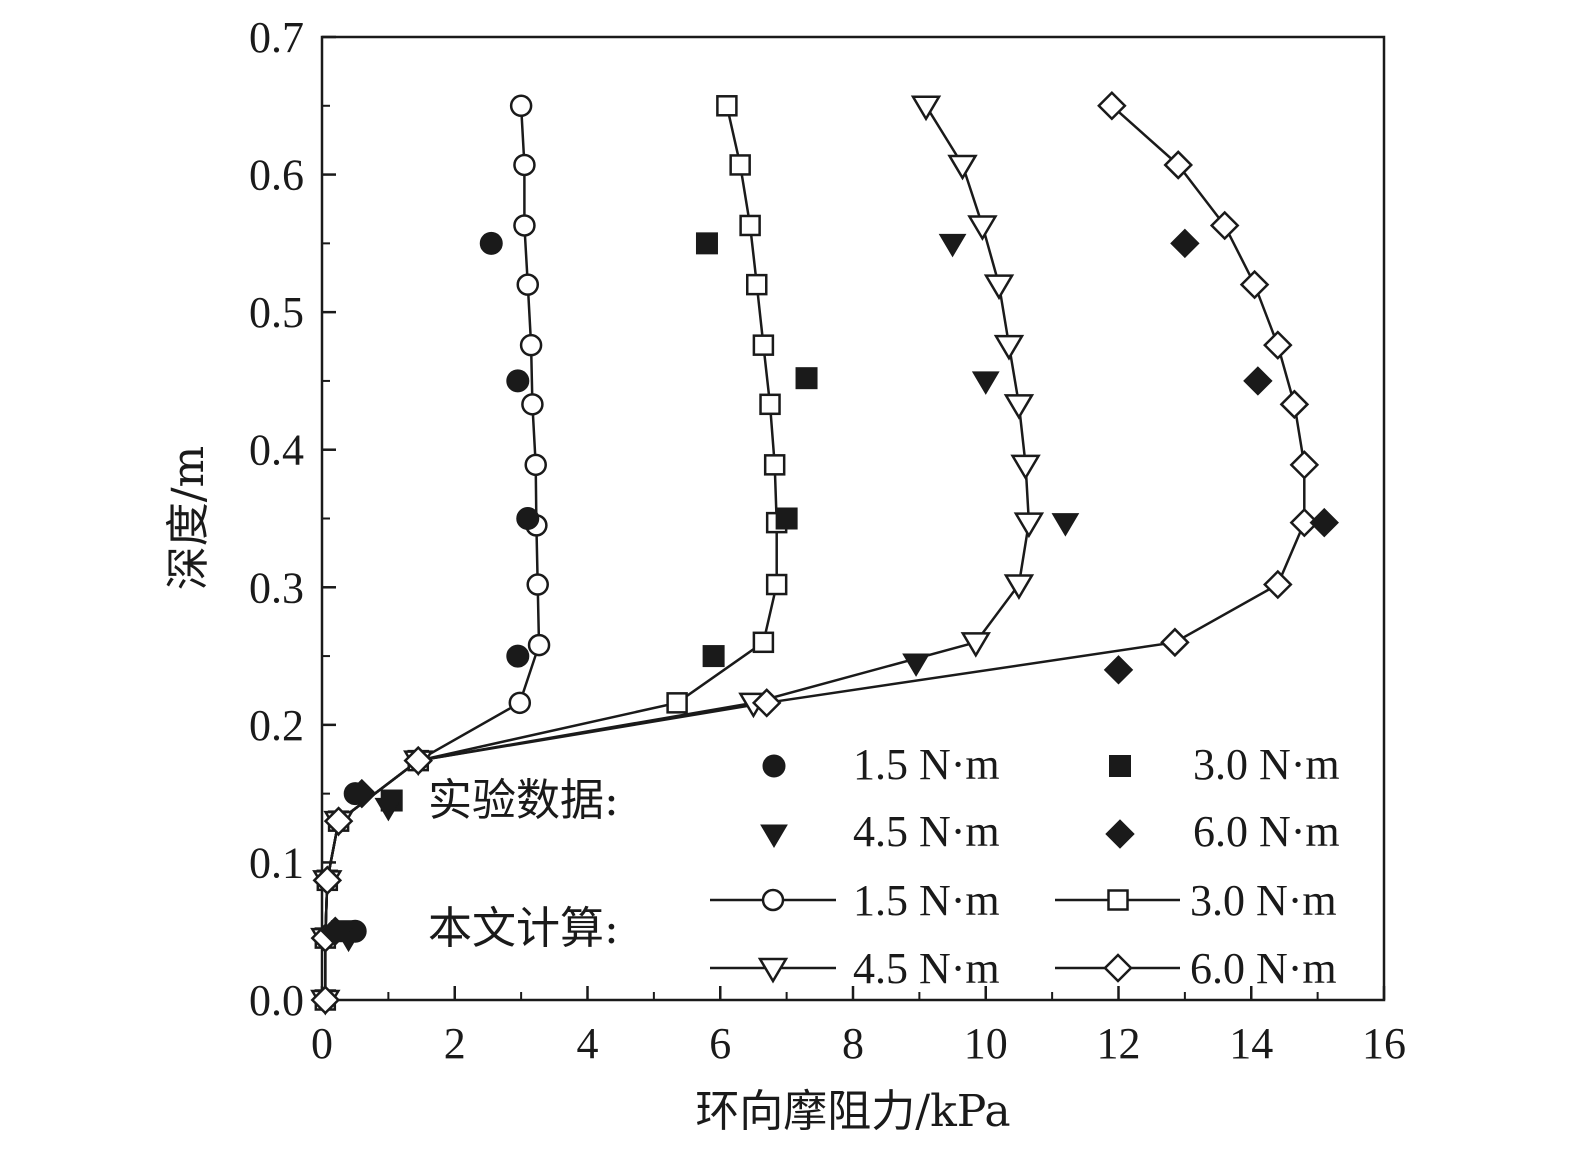  What do you see at coordinates (1278, 345) in the screenshot?
I see `calc-point-s3-p11` at bounding box center [1278, 345].